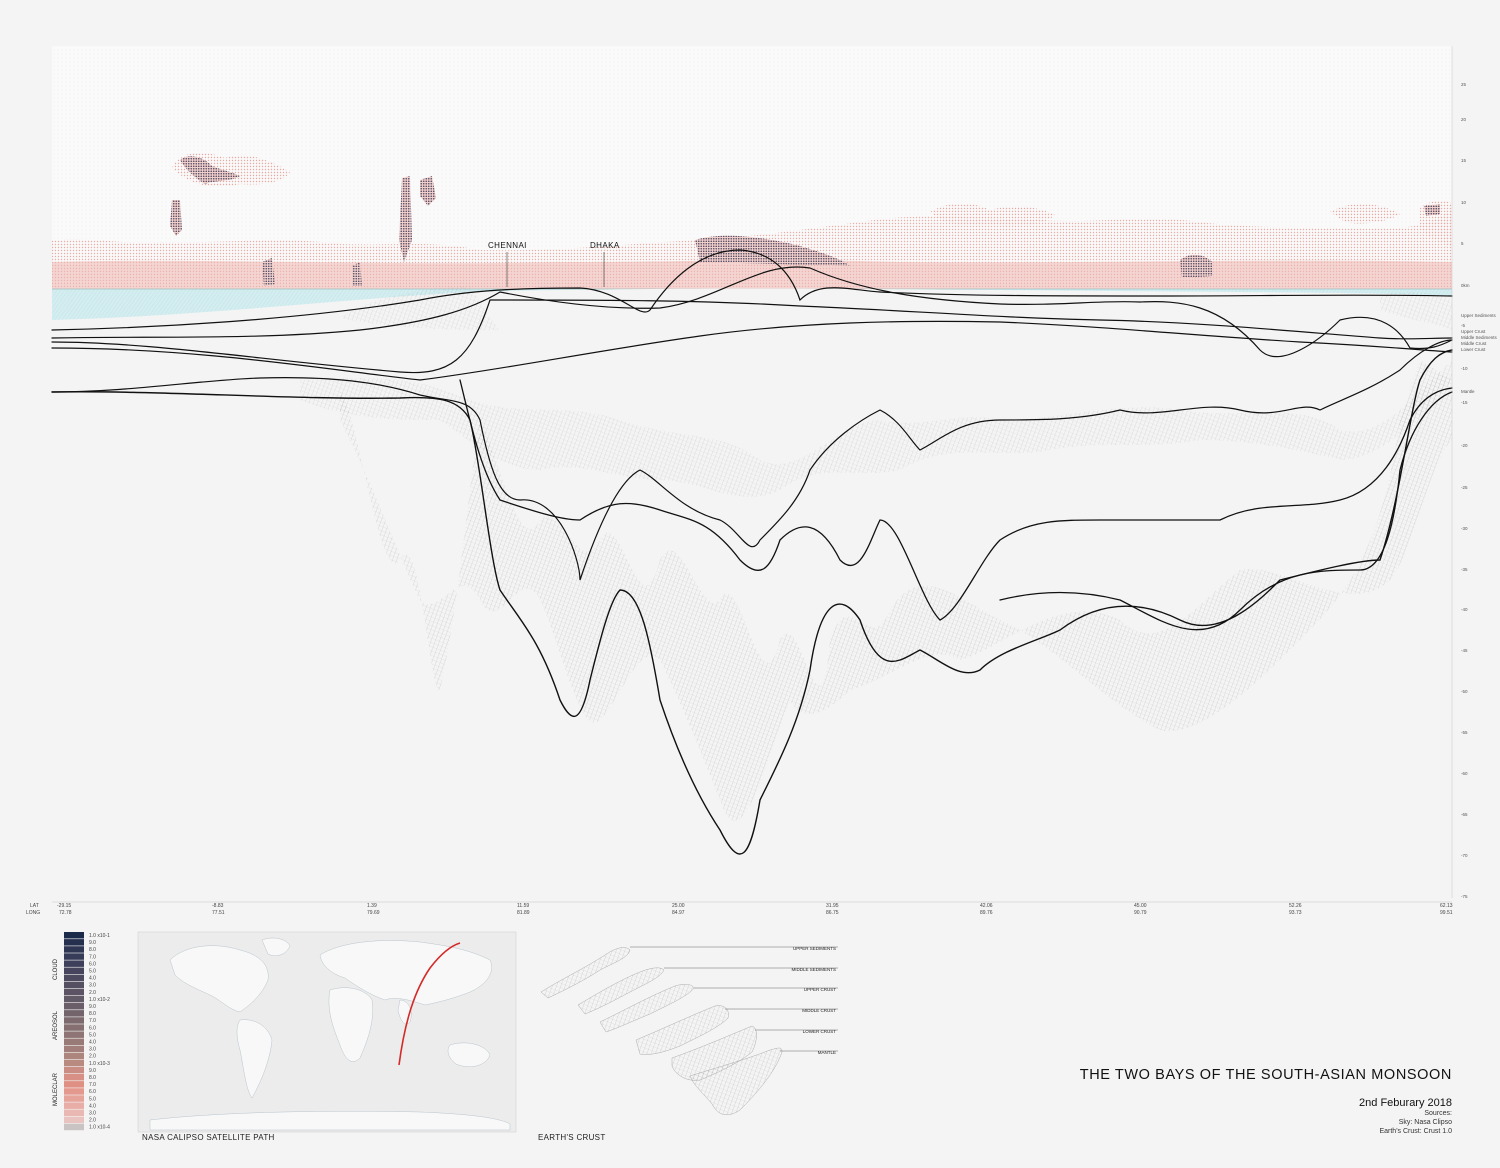 The height and width of the screenshot is (1168, 1500). What do you see at coordinates (1295, 913) in the screenshot?
I see `long-value: 93.73` at bounding box center [1295, 913].